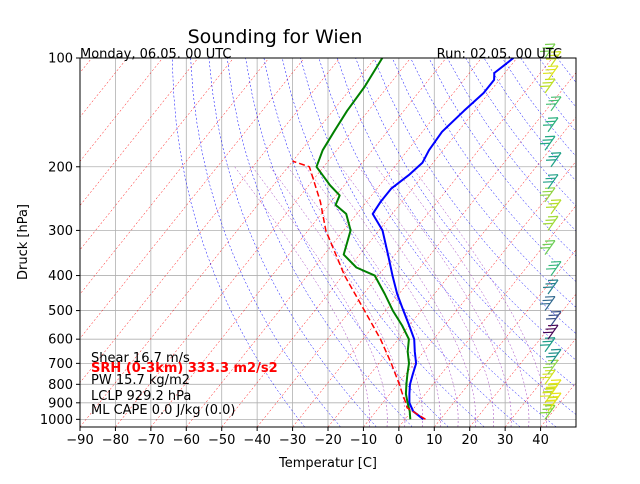  Describe the element at coordinates (60, 276) in the screenshot. I see `y-tick-label: 400` at that location.